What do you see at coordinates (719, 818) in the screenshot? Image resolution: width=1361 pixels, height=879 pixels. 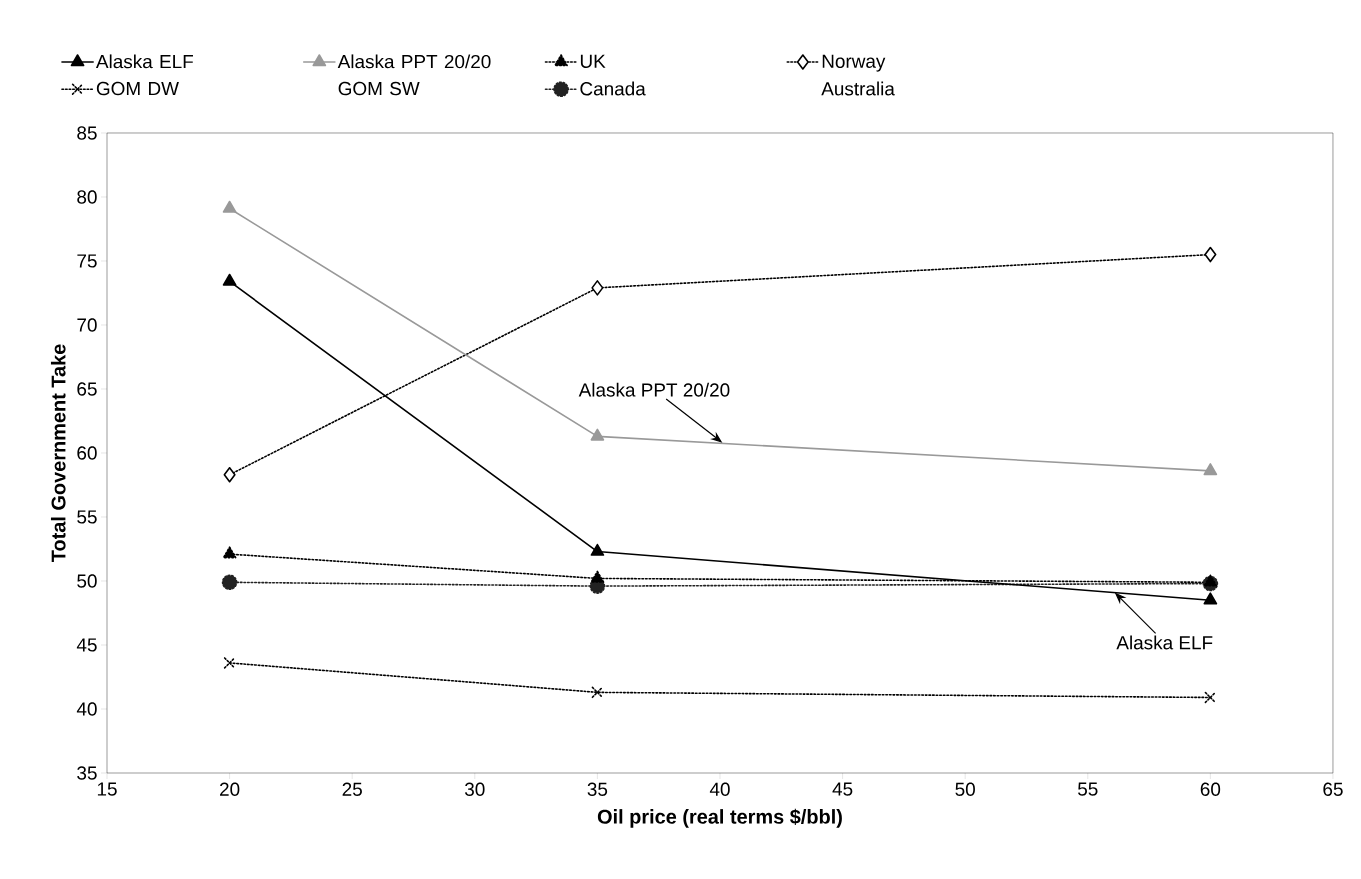 I see `x-axis-title: Oil price (real terms $/bbl)` at bounding box center [719, 818].